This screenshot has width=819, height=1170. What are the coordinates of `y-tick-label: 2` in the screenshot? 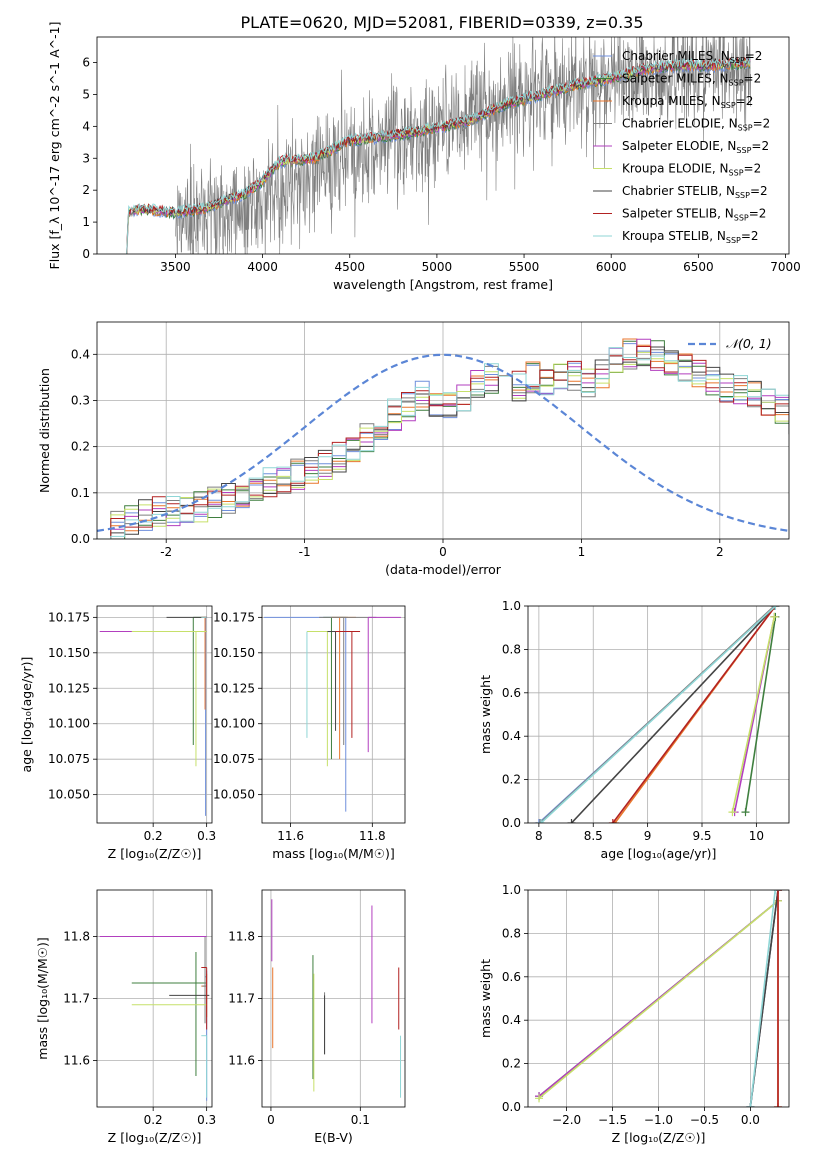 It's located at (86, 190).